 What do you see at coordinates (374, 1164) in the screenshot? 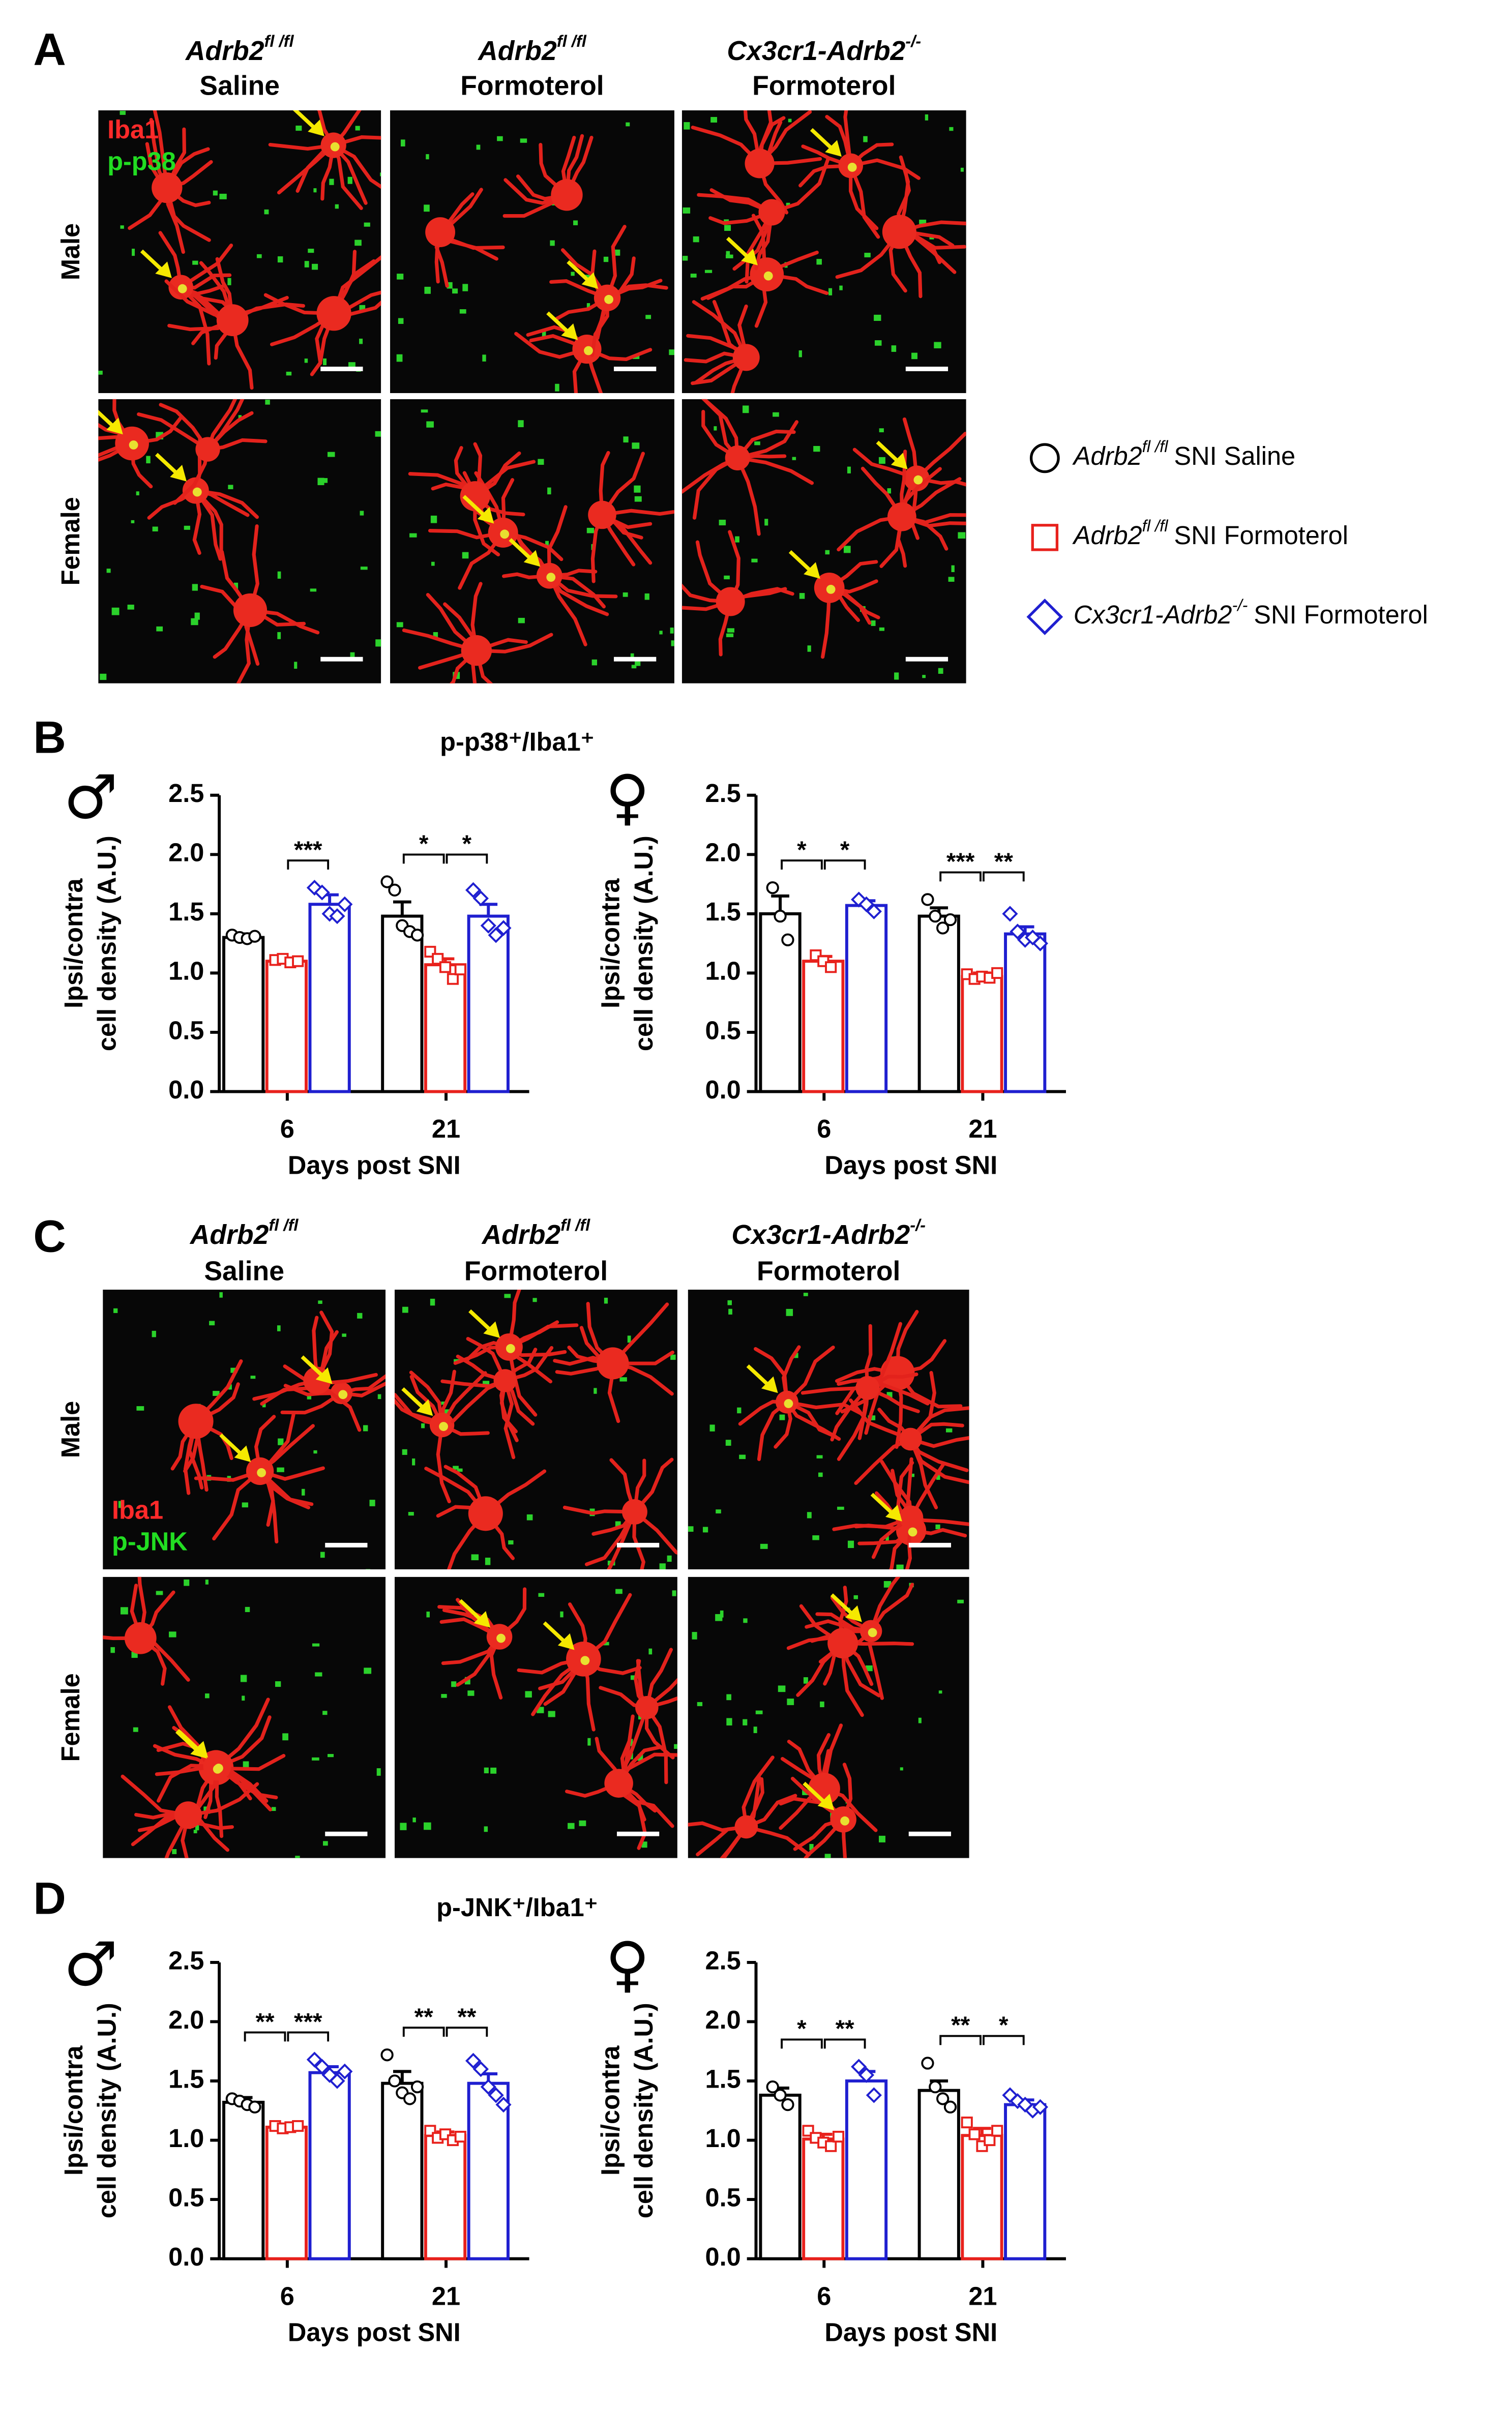
I see `x-axis-label: Days post SNI` at bounding box center [374, 1164].